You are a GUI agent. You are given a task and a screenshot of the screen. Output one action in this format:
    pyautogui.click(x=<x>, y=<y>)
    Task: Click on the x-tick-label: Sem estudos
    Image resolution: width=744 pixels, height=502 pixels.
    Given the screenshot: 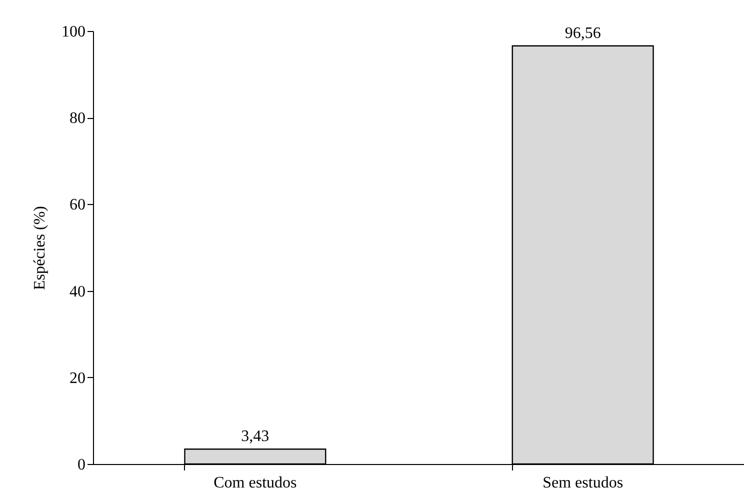 What is the action you would take?
    pyautogui.click(x=583, y=483)
    